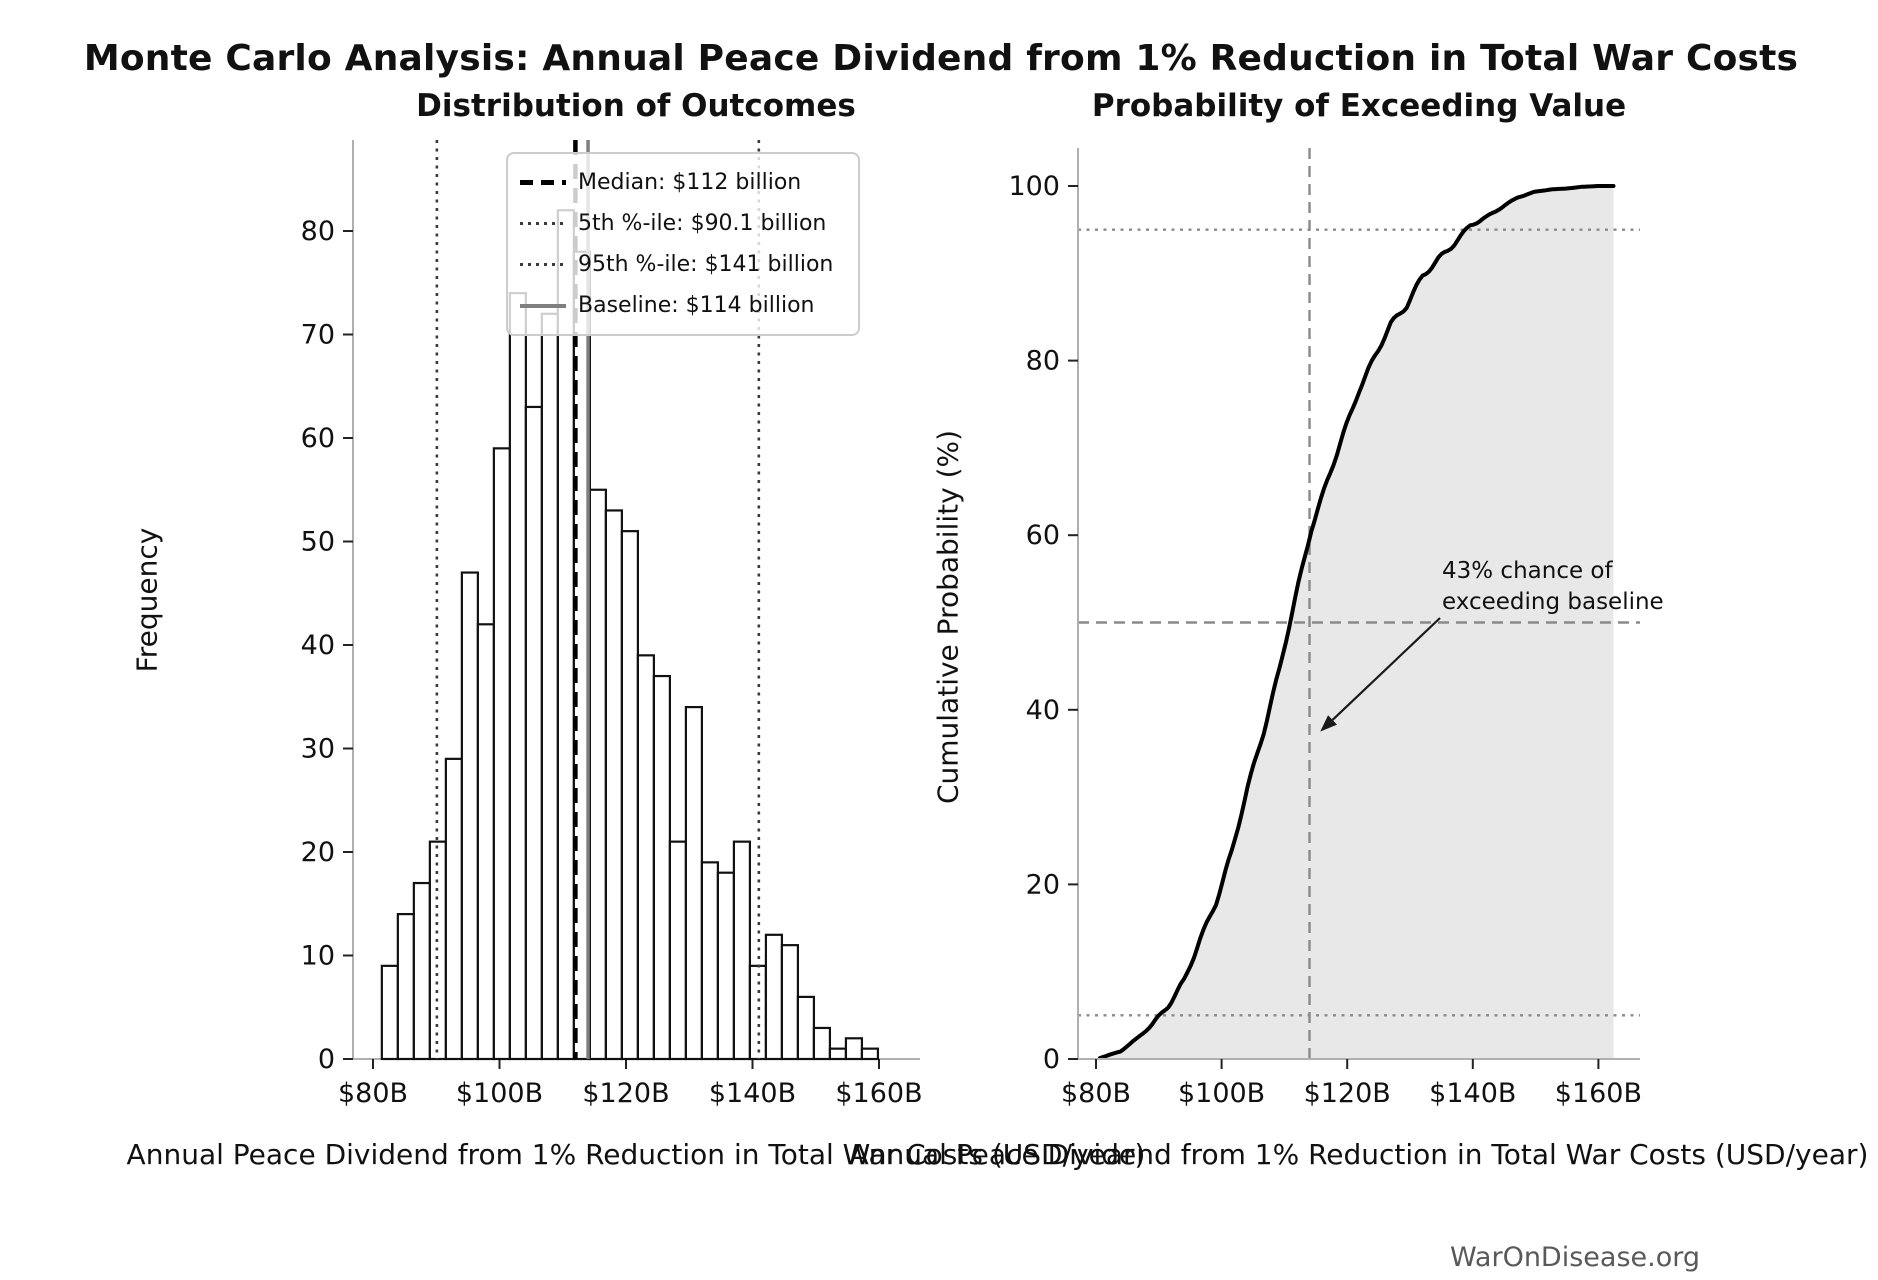 Image resolution: width=1878 pixels, height=1280 pixels. Describe the element at coordinates (1359, 106) in the screenshot. I see `cdf-title: Probability of Exceeding Value` at that location.